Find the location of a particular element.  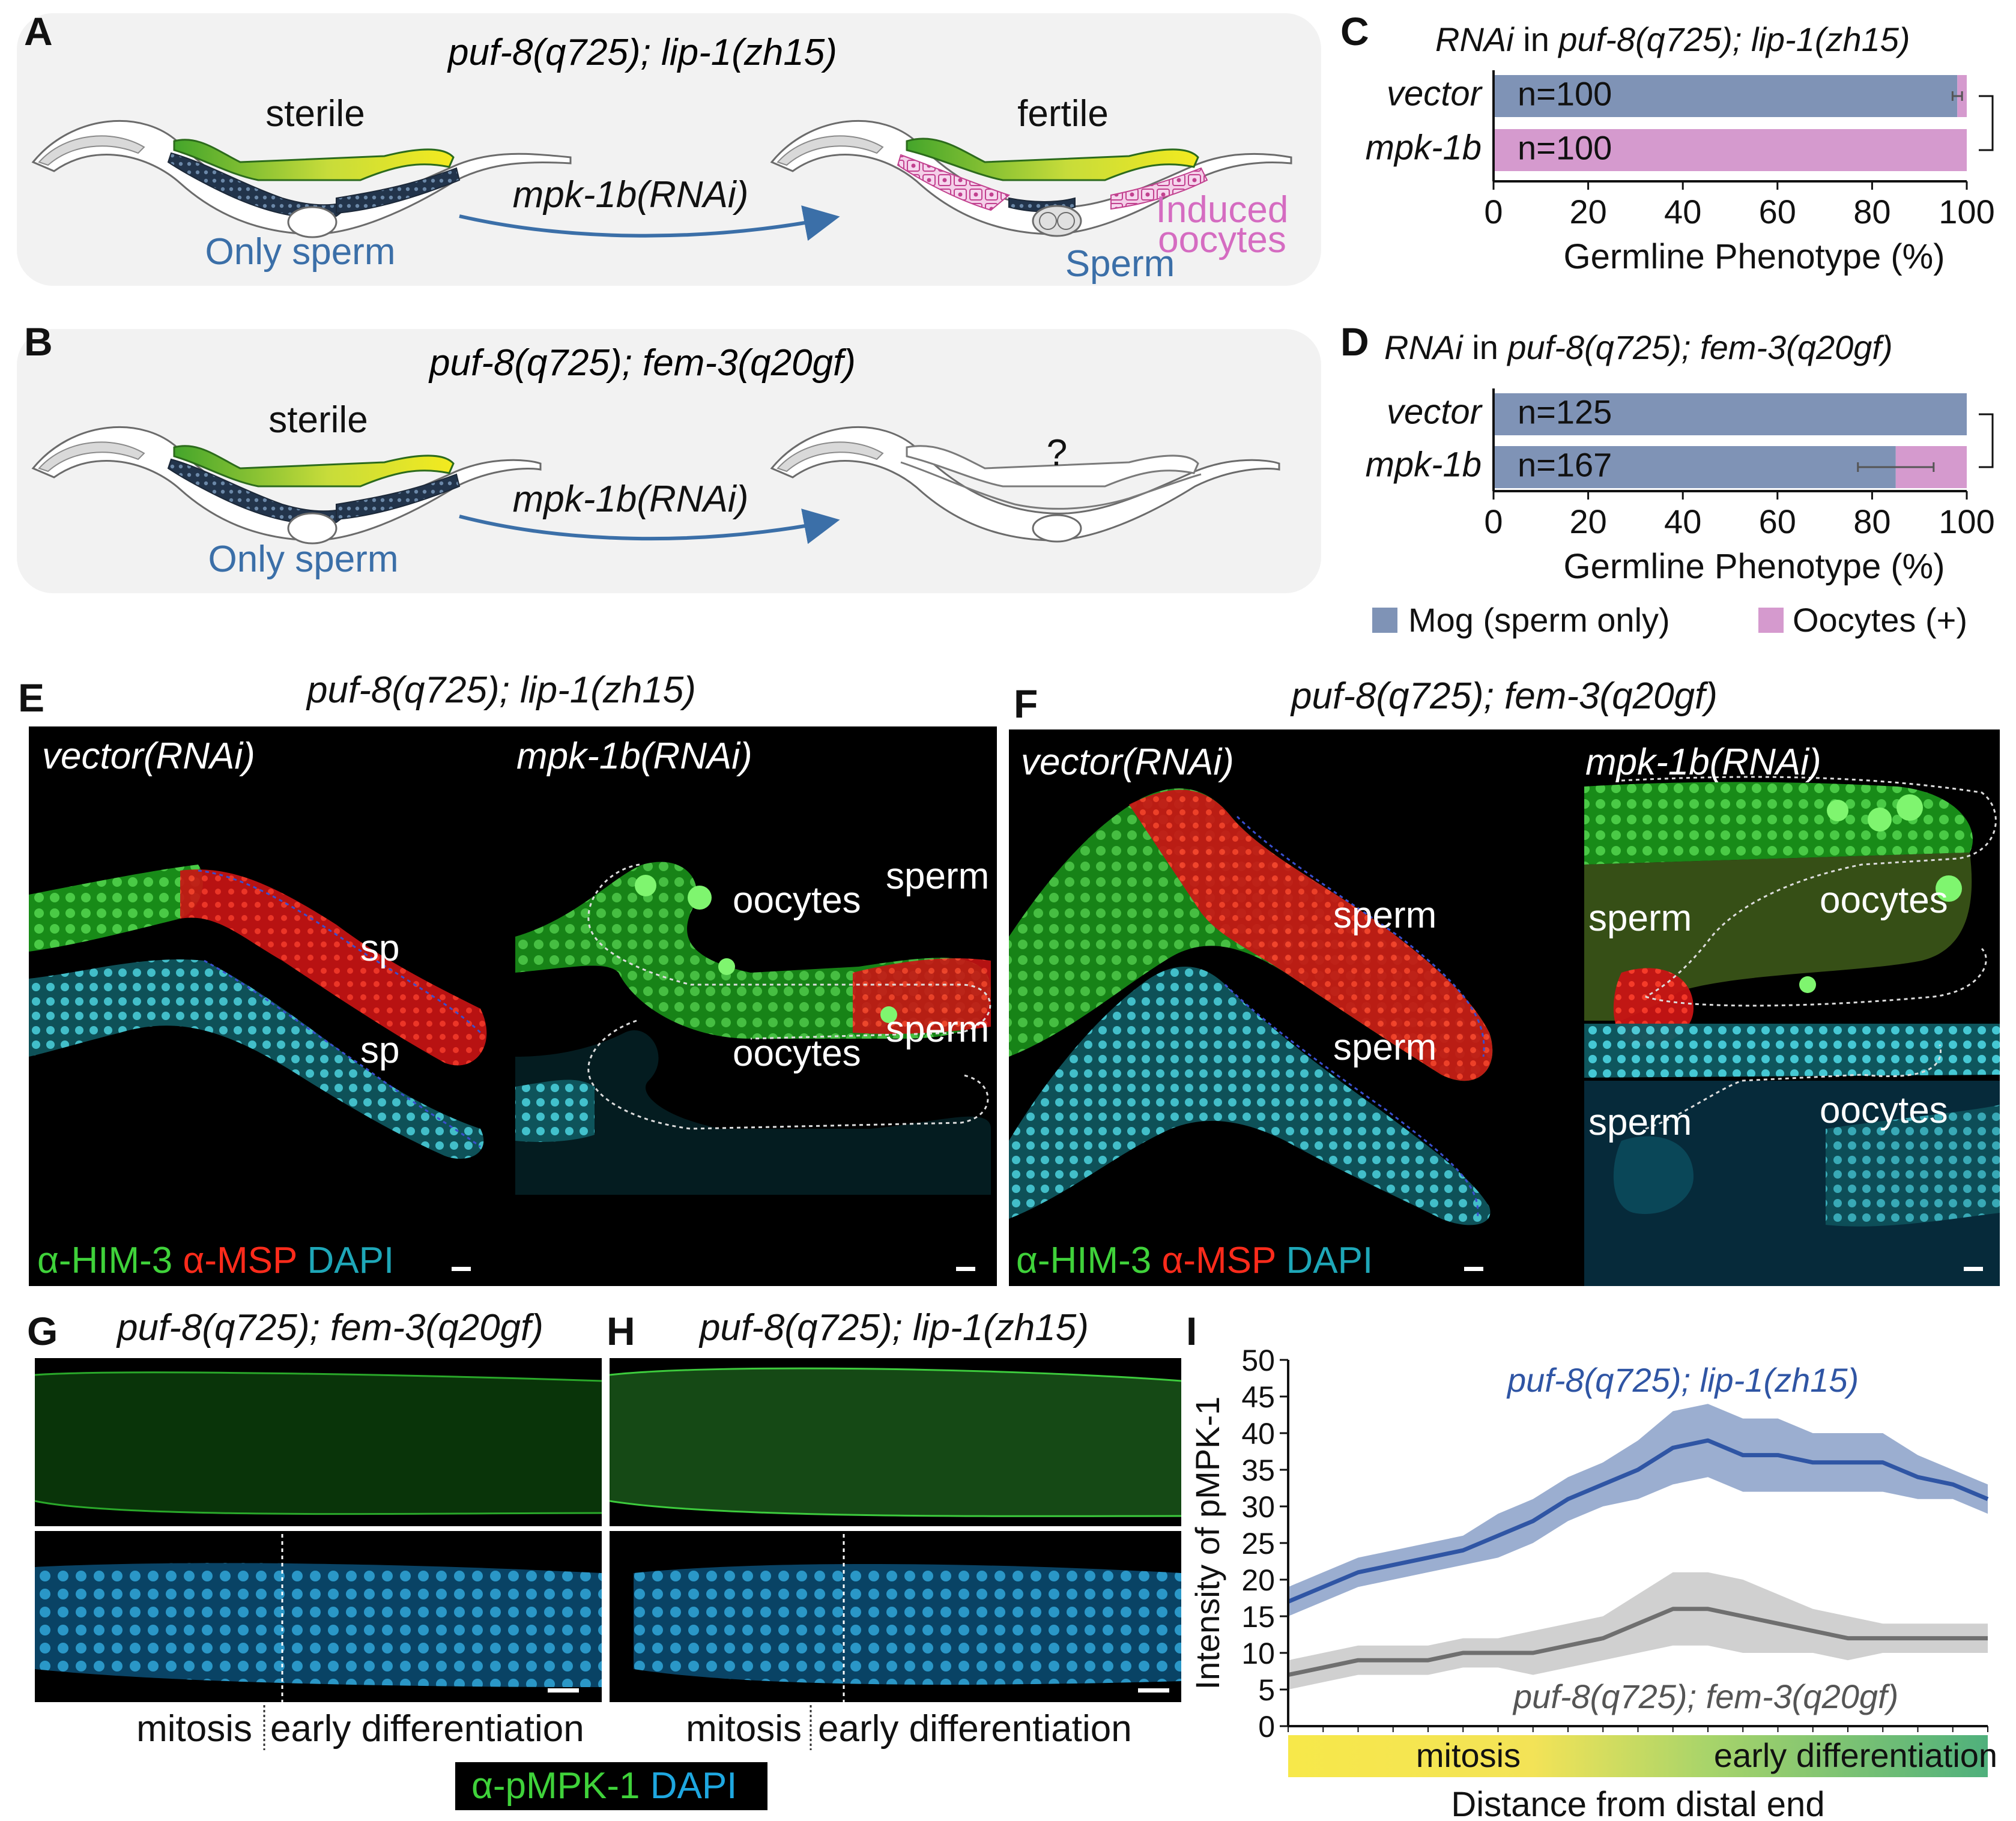

stage-gradient-bar is located at coordinates (1638, 1756).